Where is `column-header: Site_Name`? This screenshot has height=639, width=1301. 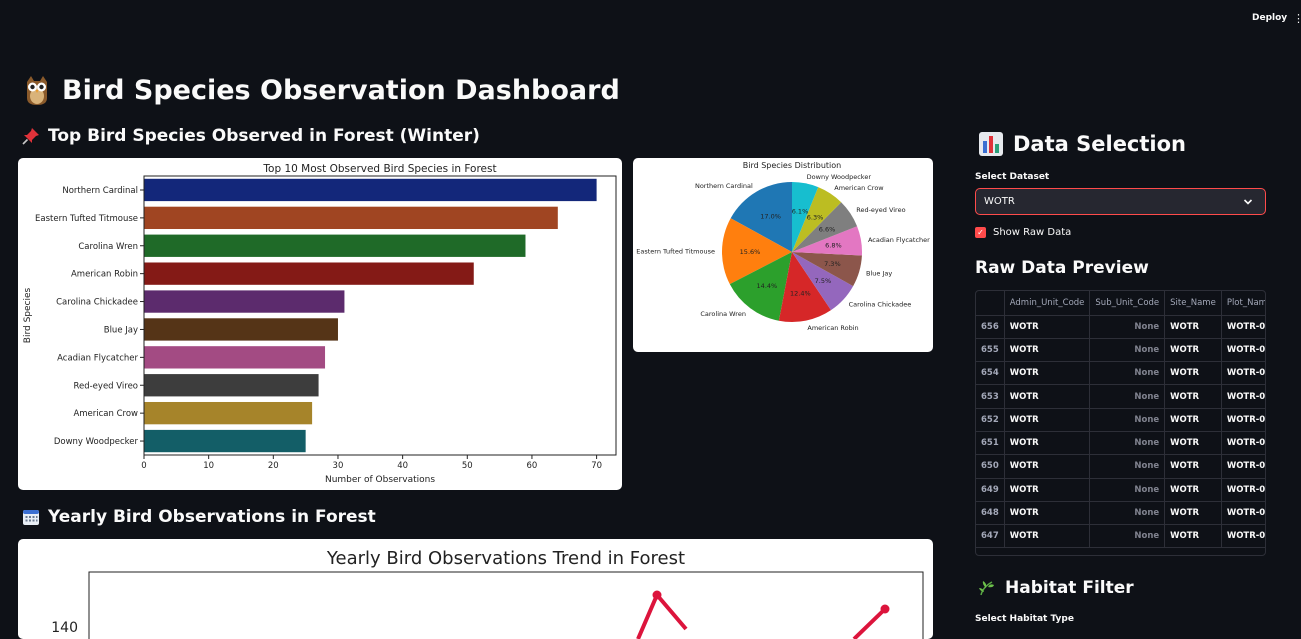
column-header: Site_Name is located at coordinates (1193, 303).